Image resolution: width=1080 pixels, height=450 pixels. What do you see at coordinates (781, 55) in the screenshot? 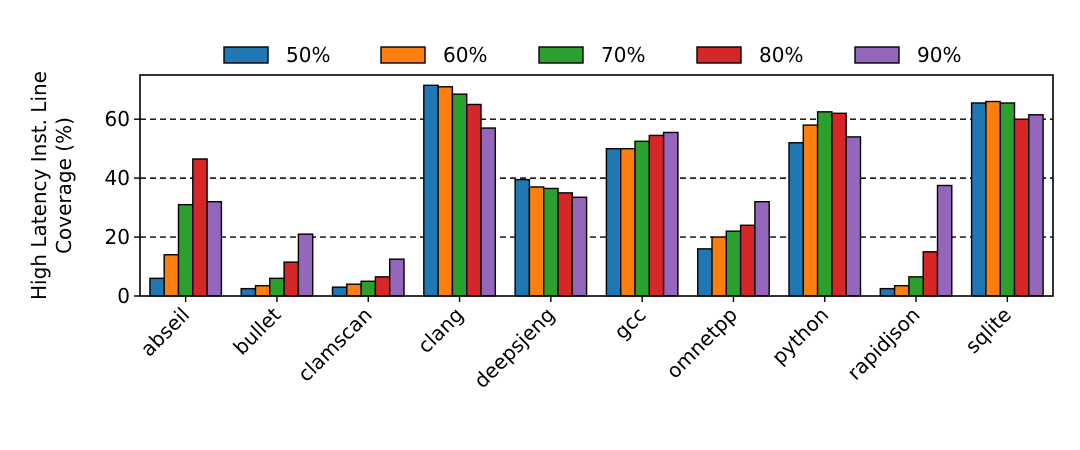
I see `legend-label: 80%` at bounding box center [781, 55].